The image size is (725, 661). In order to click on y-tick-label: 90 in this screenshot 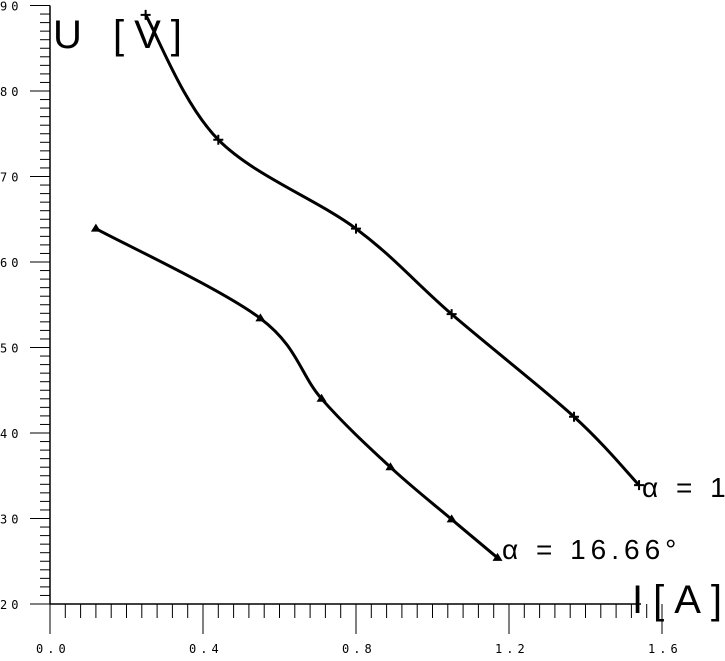, I will do `click(11, 7)`.